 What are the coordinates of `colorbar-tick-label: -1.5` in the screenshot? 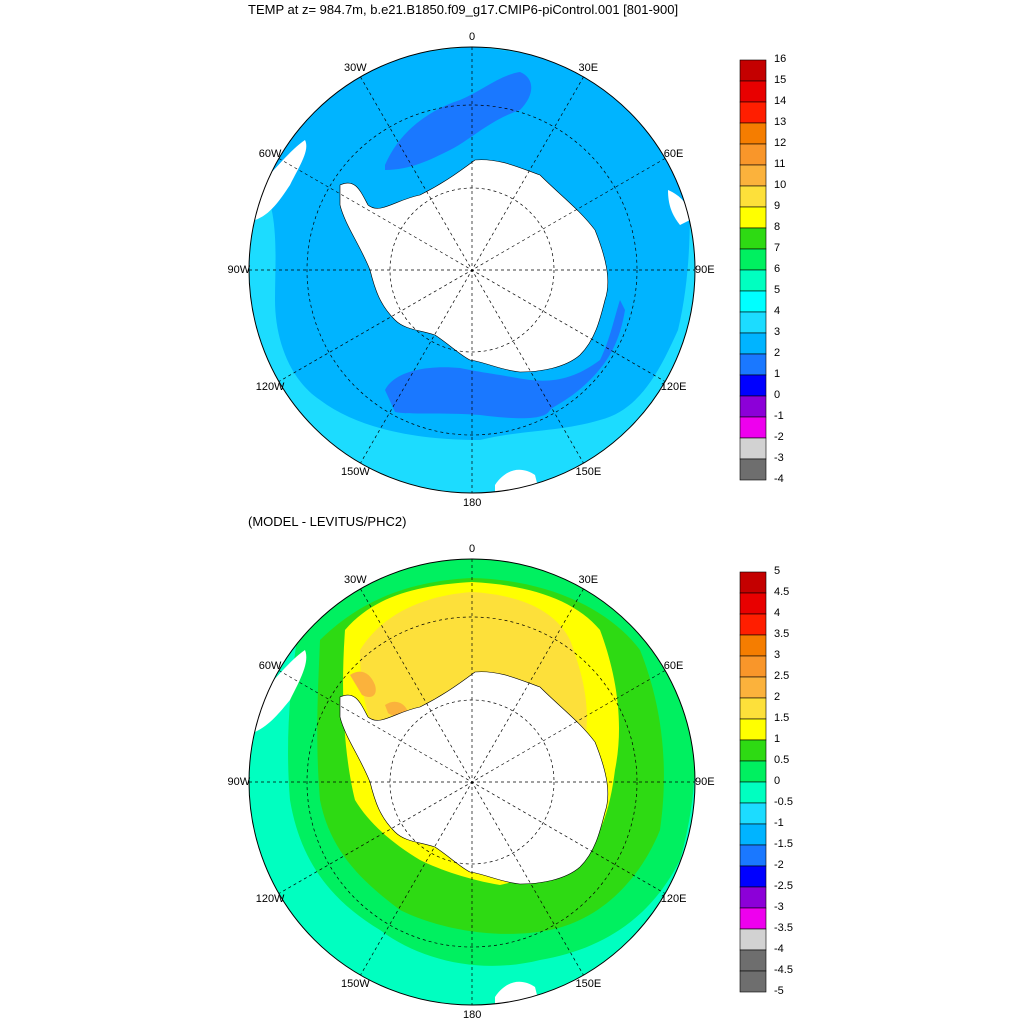 It's located at (783, 844).